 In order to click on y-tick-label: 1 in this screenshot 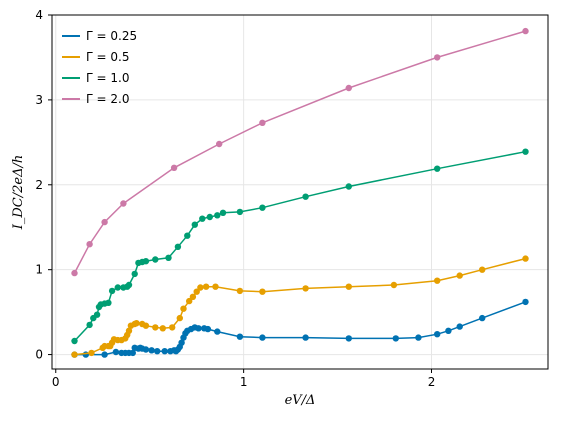, I will do `click(39, 270)`.